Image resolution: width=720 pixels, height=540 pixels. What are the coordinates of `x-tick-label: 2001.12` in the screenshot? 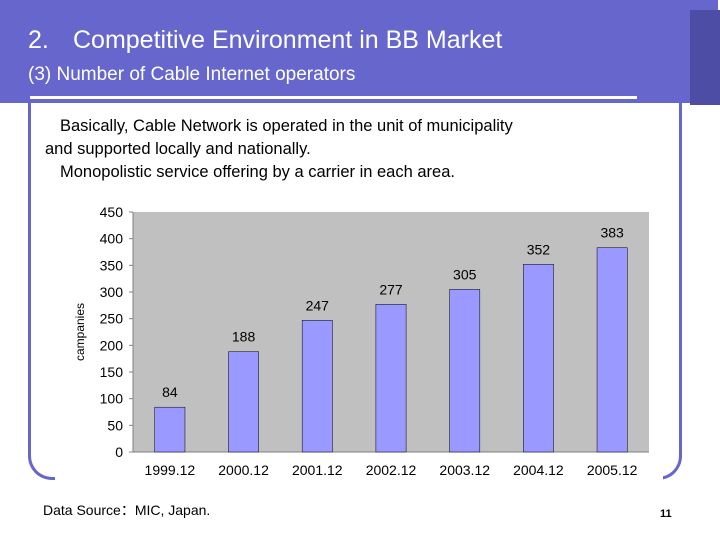 It's located at (317, 470).